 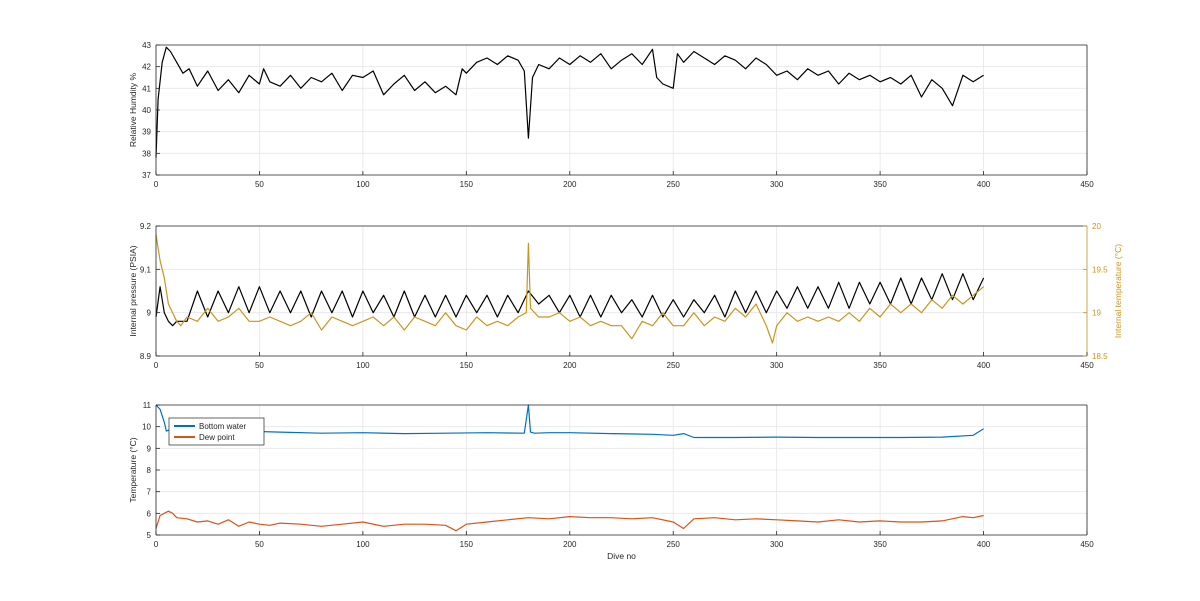 What do you see at coordinates (149, 492) in the screenshot?
I see `y-tick-label: 7` at bounding box center [149, 492].